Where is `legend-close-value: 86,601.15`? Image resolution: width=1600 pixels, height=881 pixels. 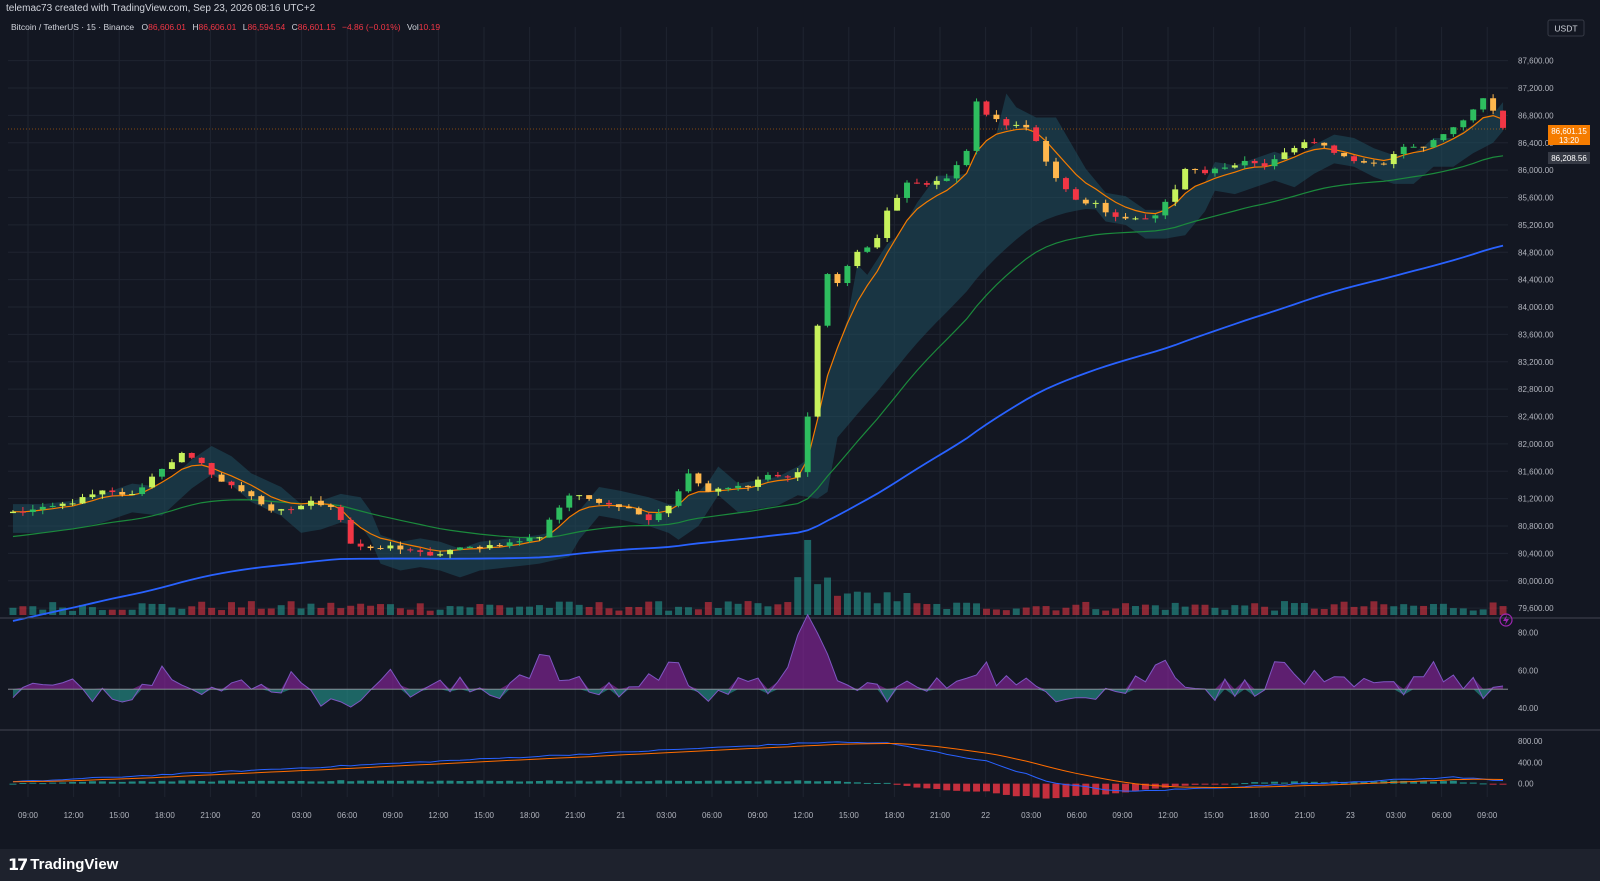
legend-close-value: 86,601.15 is located at coordinates (317, 27).